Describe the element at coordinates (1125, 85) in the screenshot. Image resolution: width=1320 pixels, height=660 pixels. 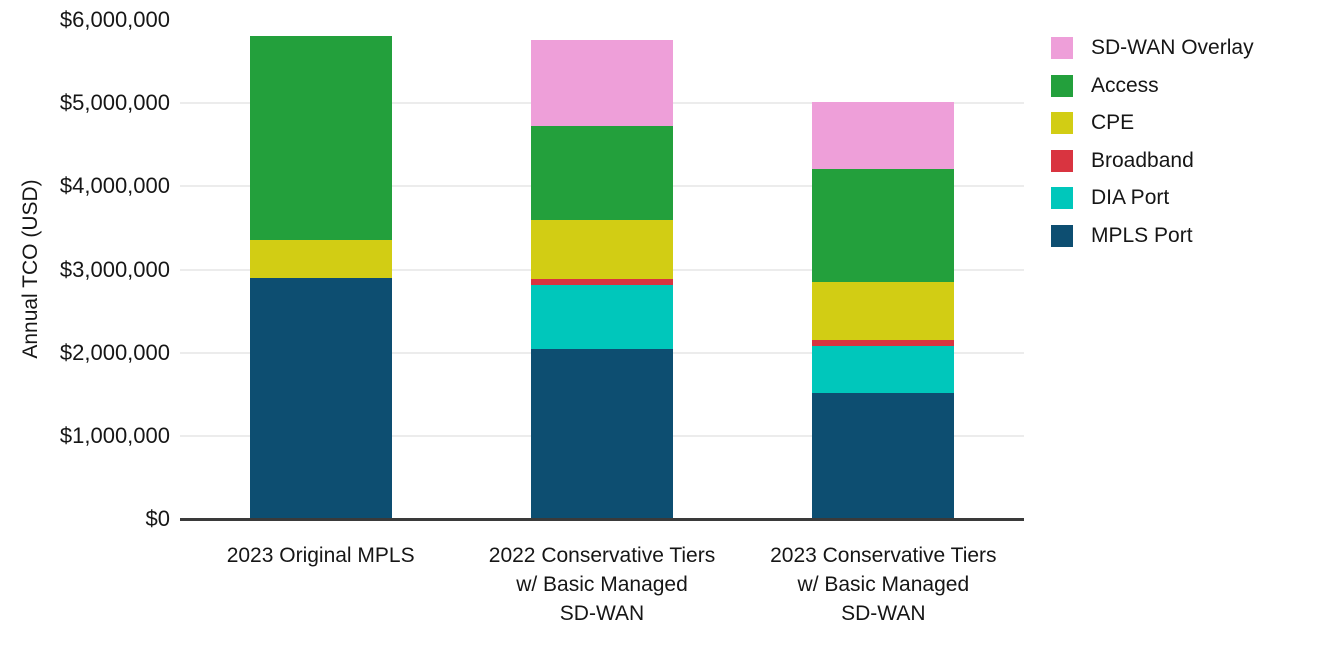
I see `legend-label: Access` at that location.